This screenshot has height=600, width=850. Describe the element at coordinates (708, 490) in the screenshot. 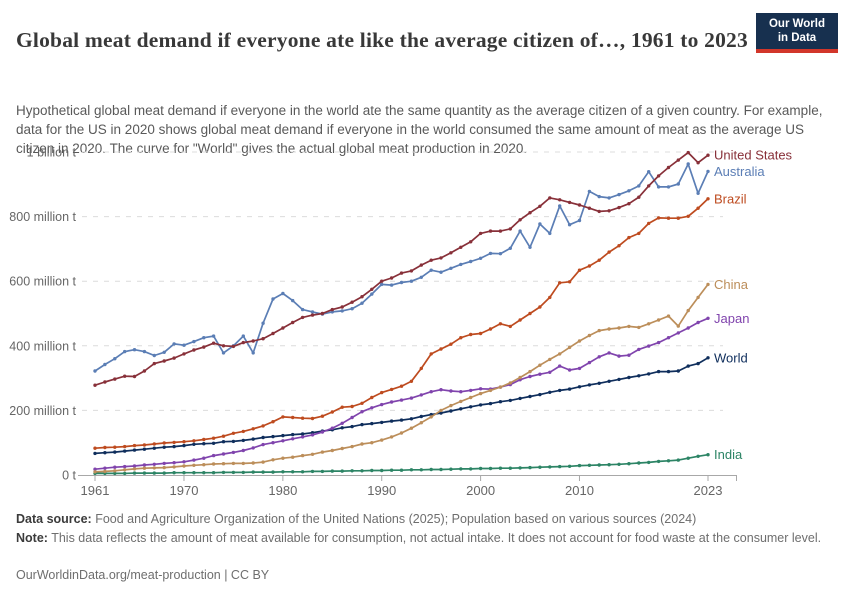

I see `x-axis-label: 2023` at that location.